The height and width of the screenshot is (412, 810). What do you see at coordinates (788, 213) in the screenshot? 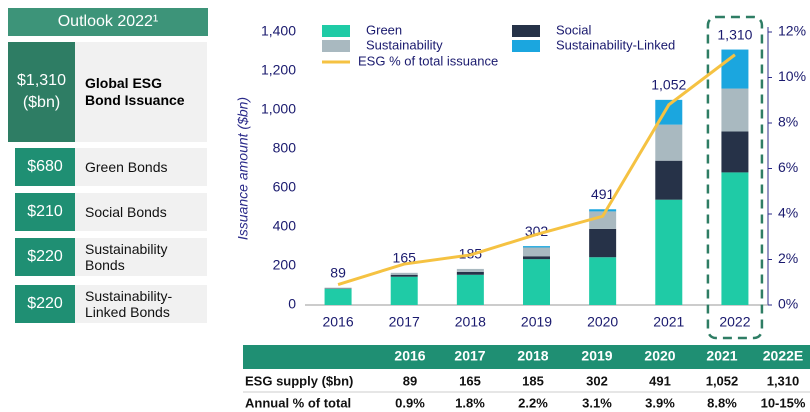
I see `y2-tick-label: 4%` at bounding box center [788, 213].